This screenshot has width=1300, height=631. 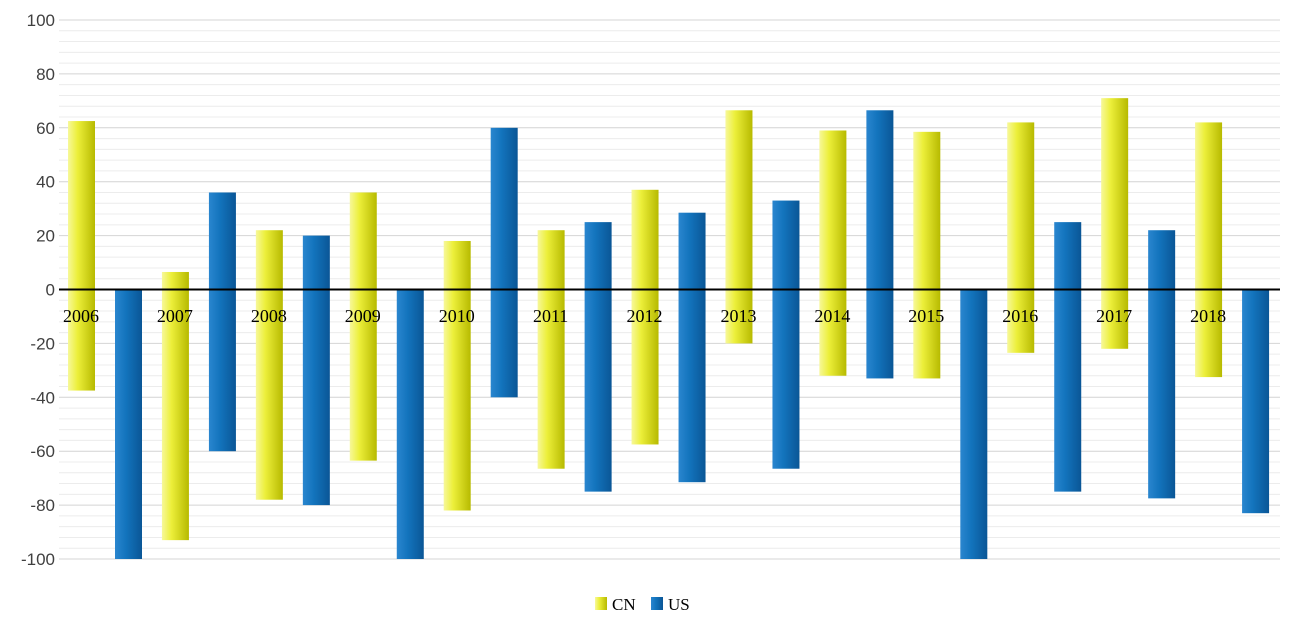 I want to click on category-label: 2014, so click(x=832, y=316).